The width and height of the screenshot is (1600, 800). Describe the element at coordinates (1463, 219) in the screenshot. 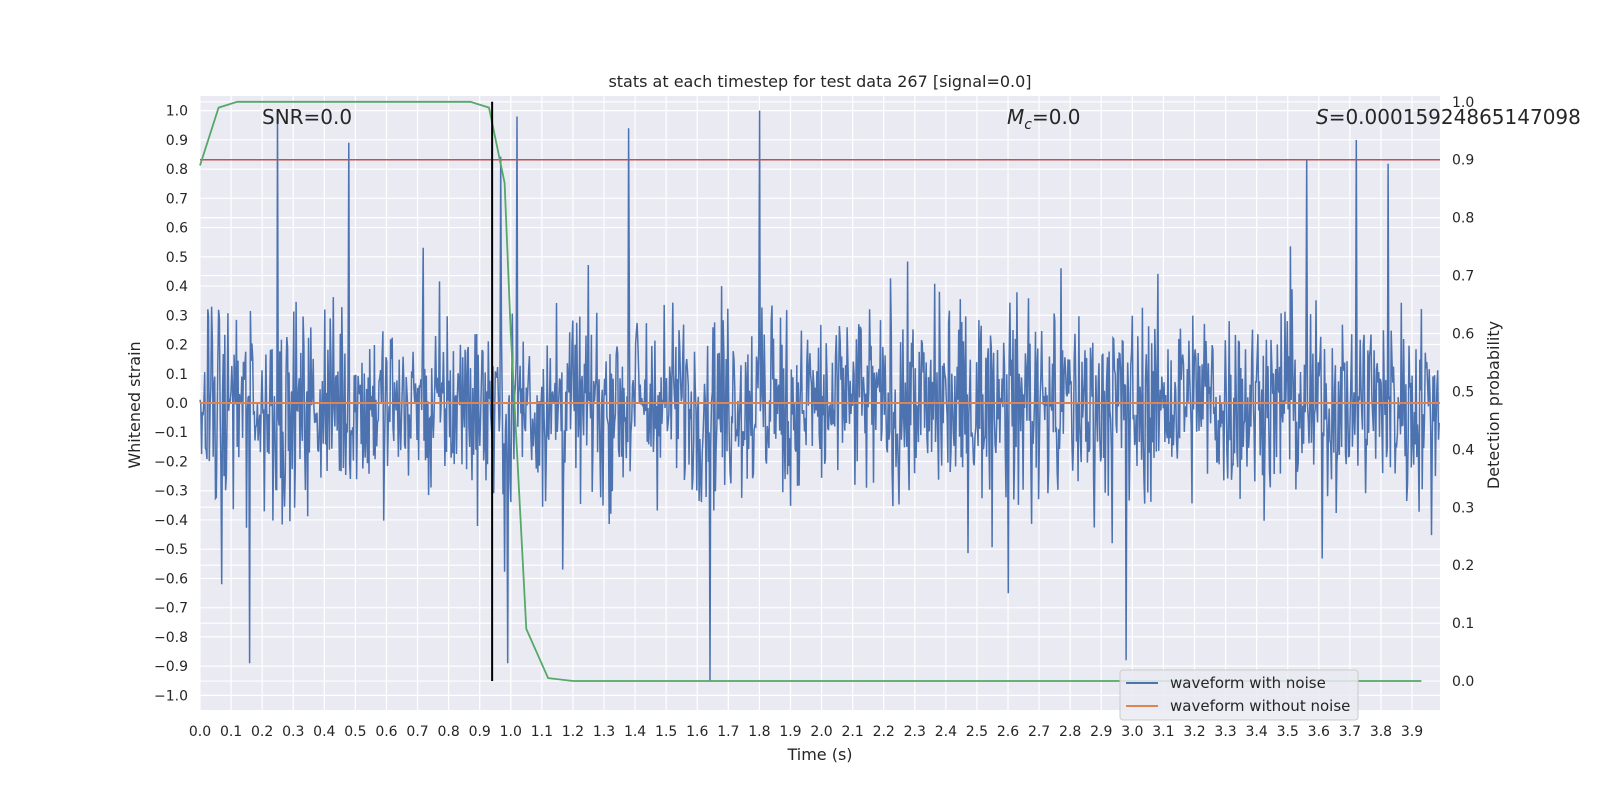

I see `y2-tick-label: 0.8` at that location.